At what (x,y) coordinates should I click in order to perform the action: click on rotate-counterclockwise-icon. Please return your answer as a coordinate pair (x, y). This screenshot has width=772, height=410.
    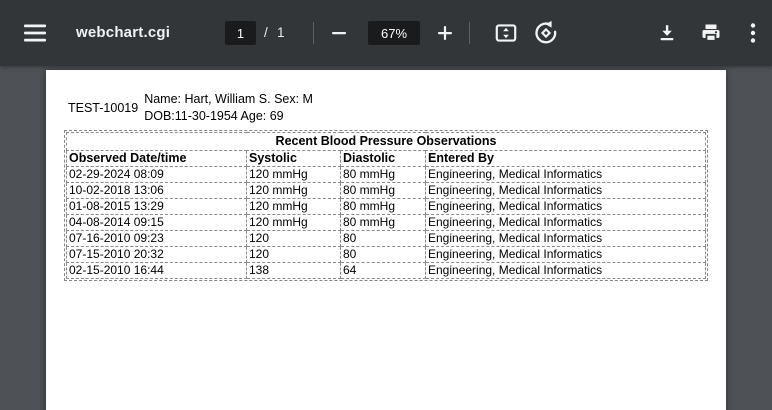
    Looking at the image, I should click on (546, 33).